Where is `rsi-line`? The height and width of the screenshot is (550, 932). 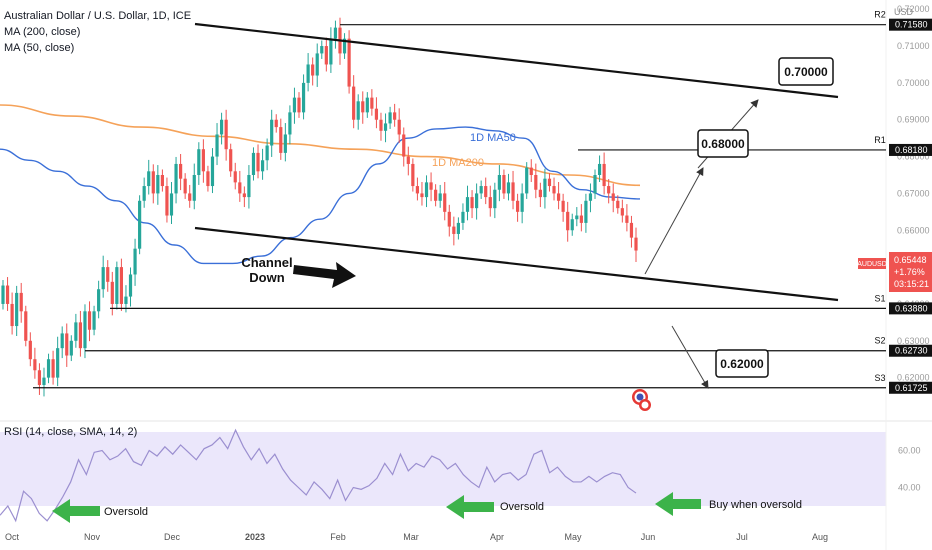
rsi-line is located at coordinates (318, 475).